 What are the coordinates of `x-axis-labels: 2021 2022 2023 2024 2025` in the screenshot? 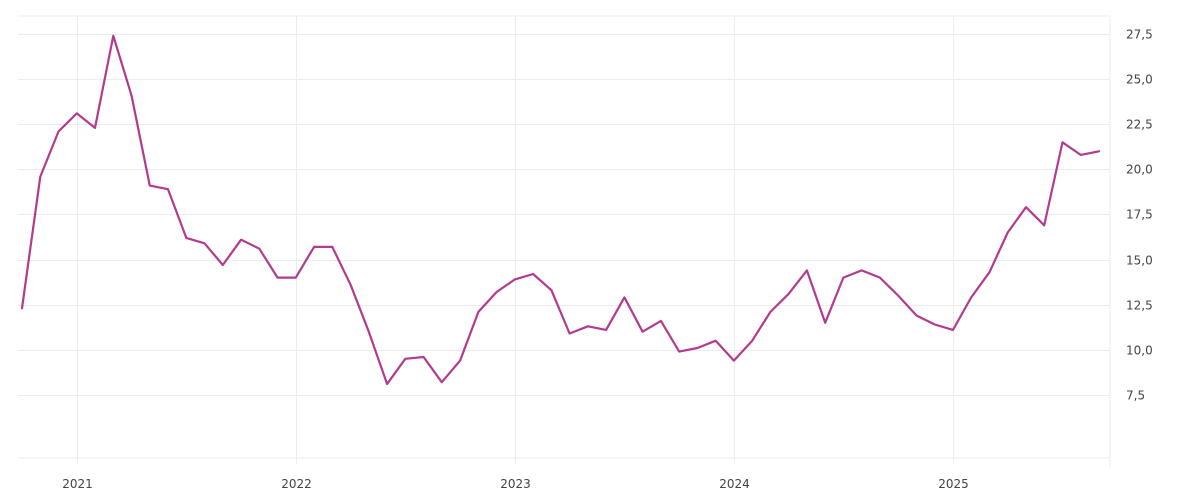 It's located at (515, 484).